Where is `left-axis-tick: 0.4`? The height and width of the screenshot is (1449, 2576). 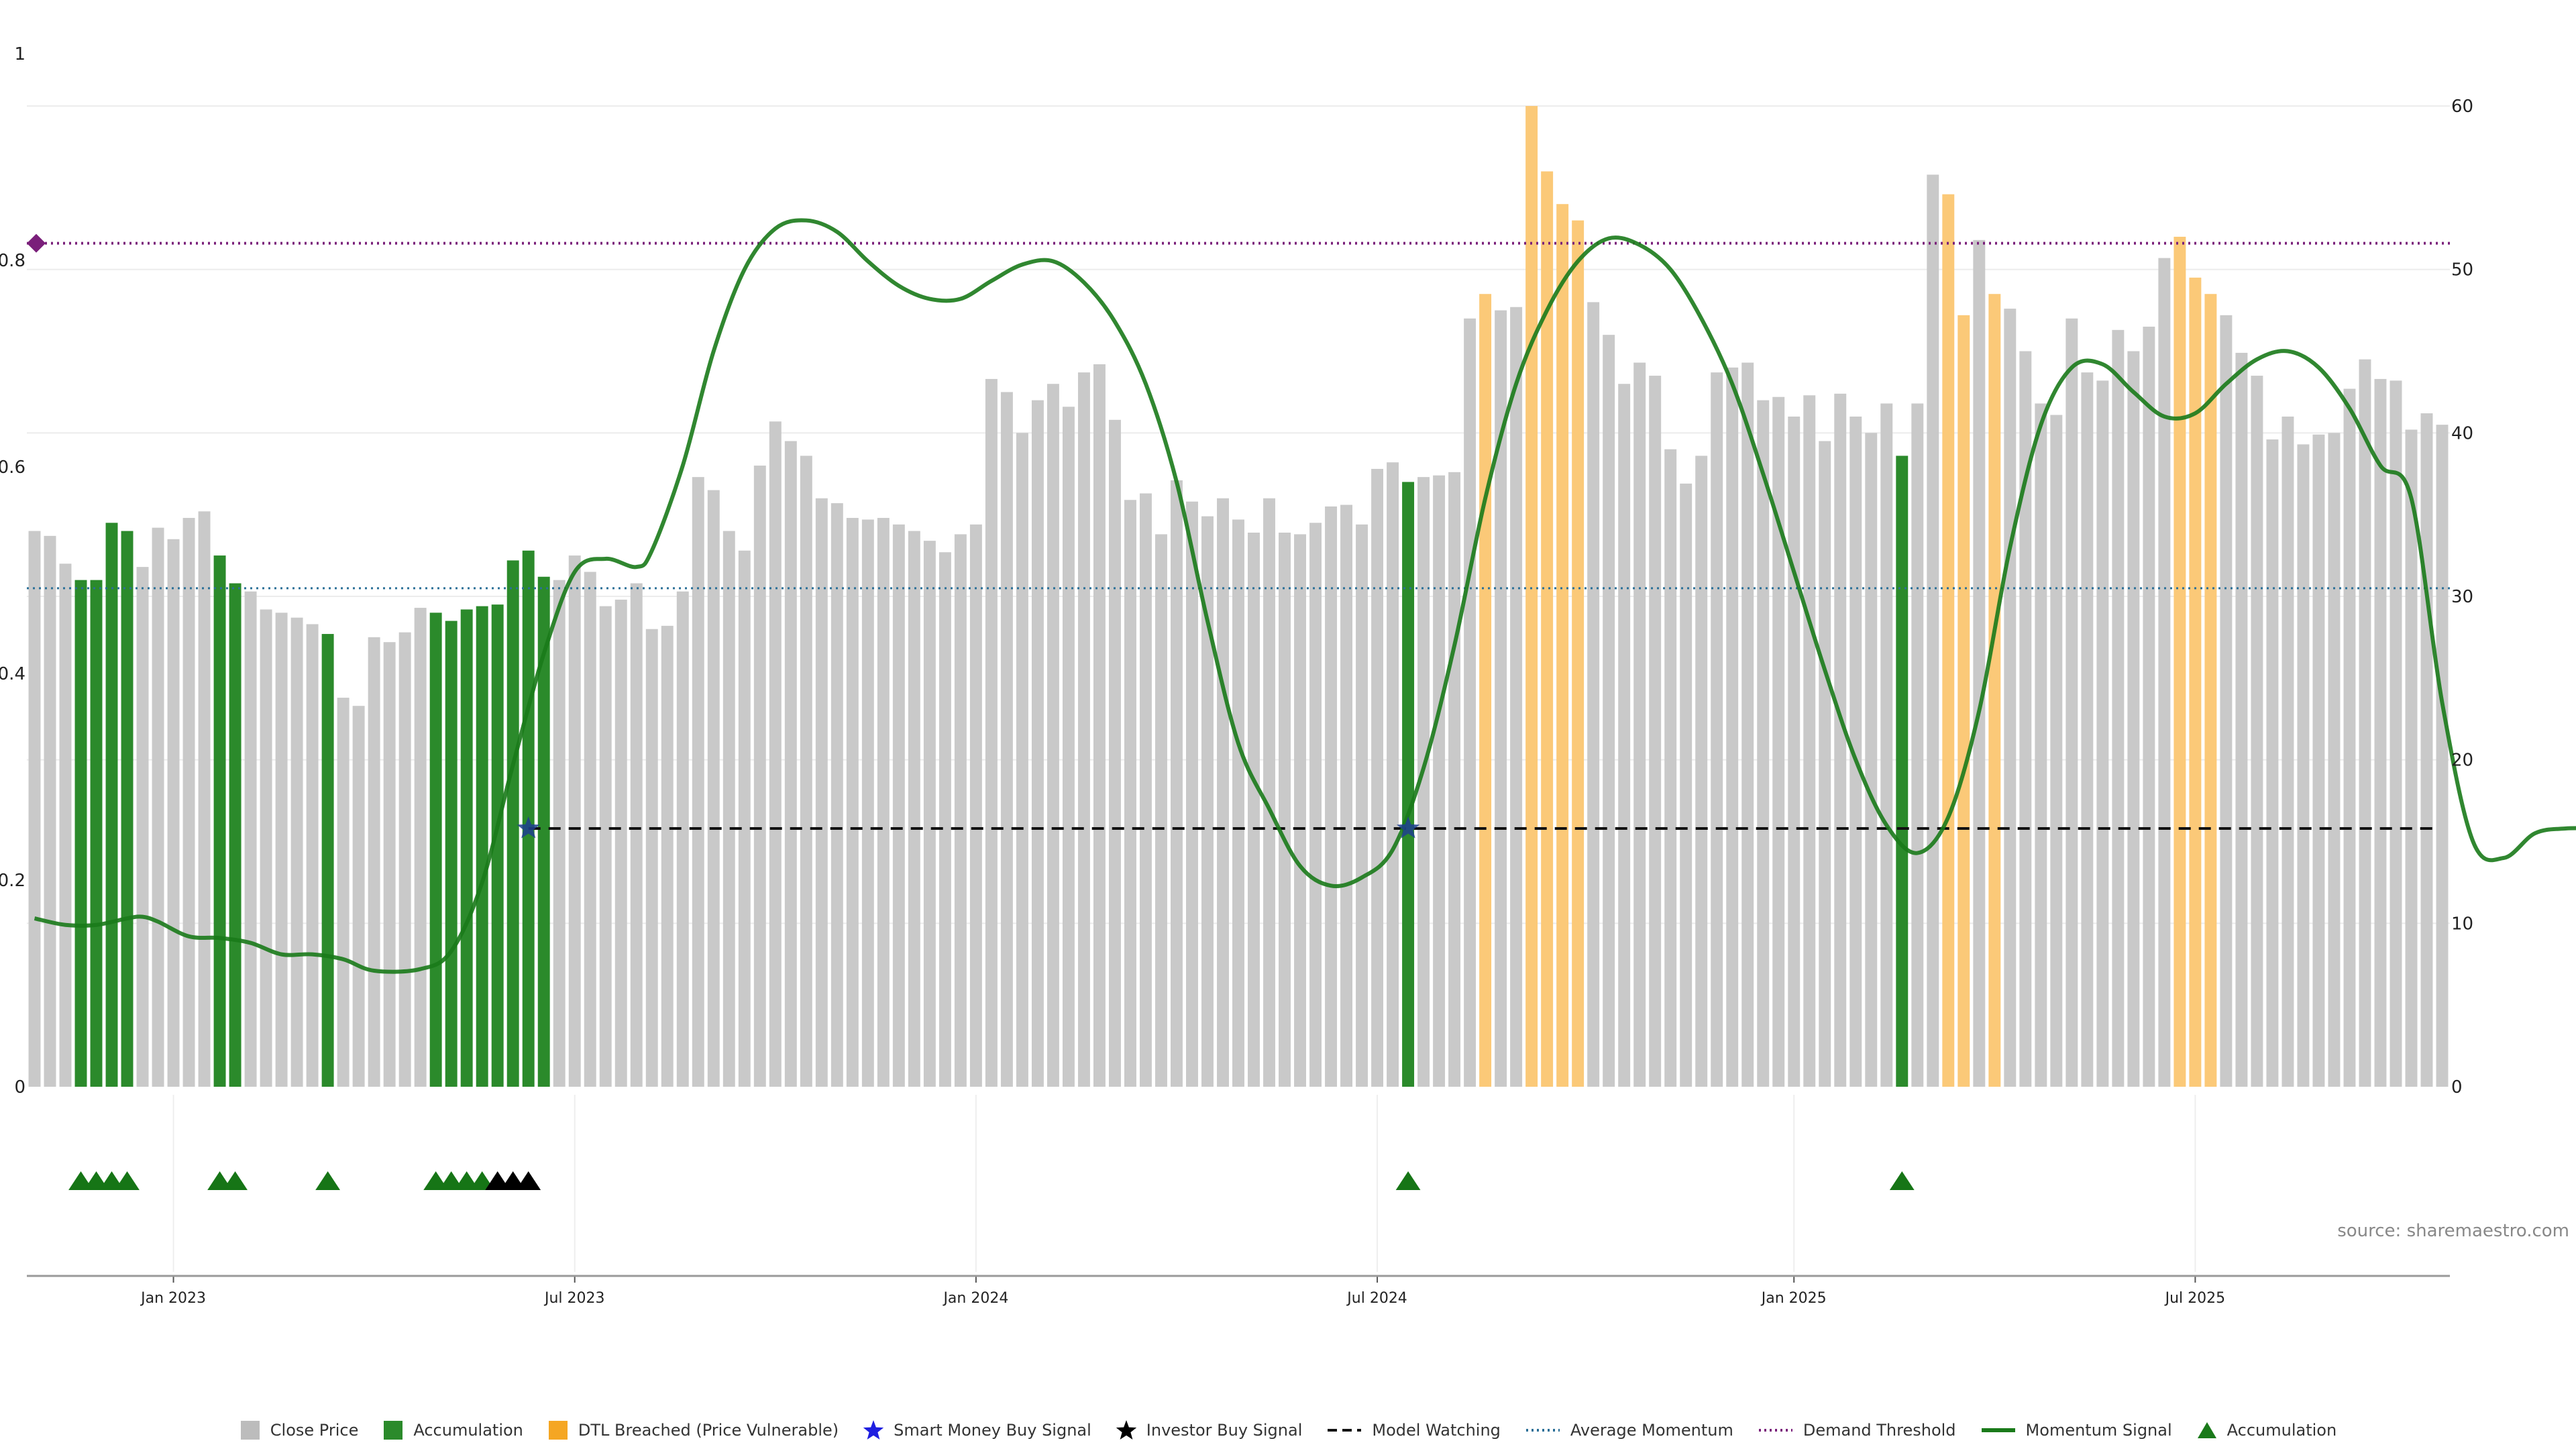 left-axis-tick: 0.4 is located at coordinates (12, 674).